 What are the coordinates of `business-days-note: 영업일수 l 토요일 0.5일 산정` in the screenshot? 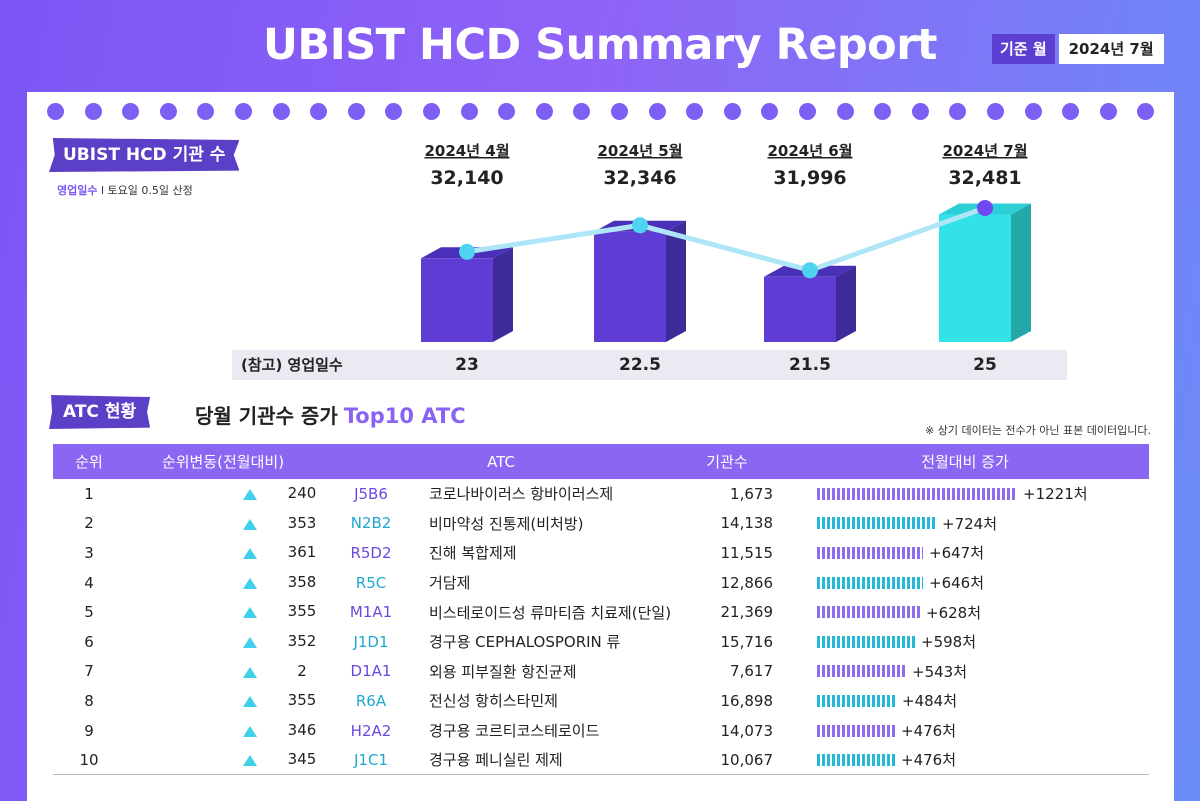 It's located at (125, 190).